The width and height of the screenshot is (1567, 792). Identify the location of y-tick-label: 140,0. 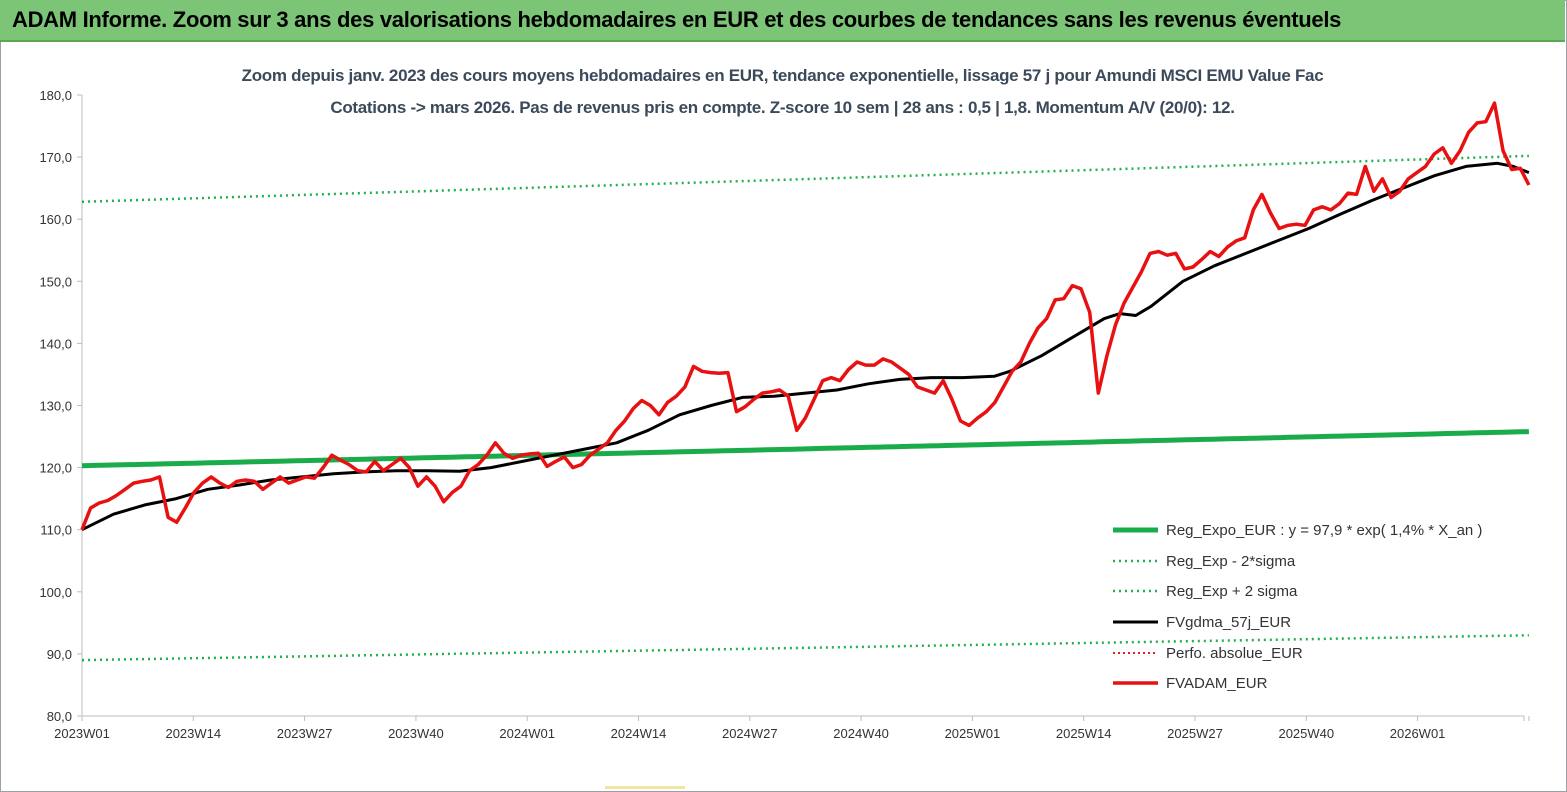
(55, 343).